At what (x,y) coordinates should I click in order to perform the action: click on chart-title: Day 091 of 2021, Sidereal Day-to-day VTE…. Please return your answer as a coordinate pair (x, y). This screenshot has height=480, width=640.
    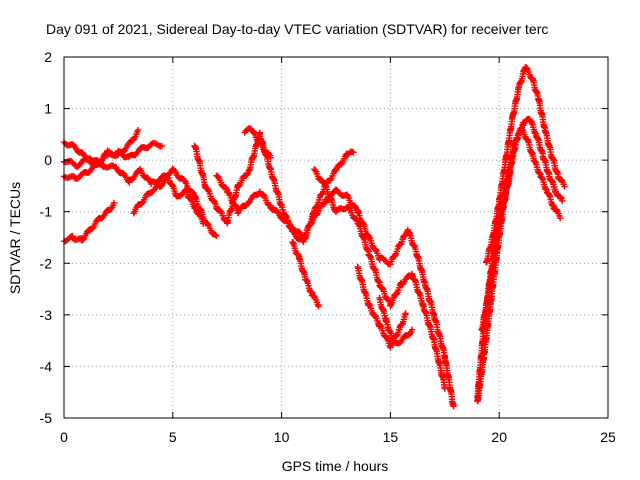
    Looking at the image, I should click on (297, 29).